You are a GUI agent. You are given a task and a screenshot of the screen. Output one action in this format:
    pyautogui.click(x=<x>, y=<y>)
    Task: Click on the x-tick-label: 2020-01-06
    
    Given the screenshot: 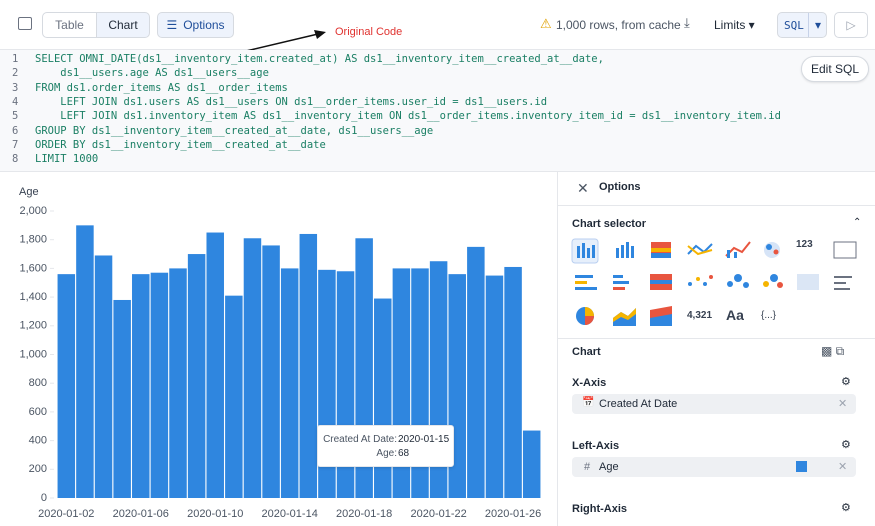 What is the action you would take?
    pyautogui.click(x=141, y=514)
    